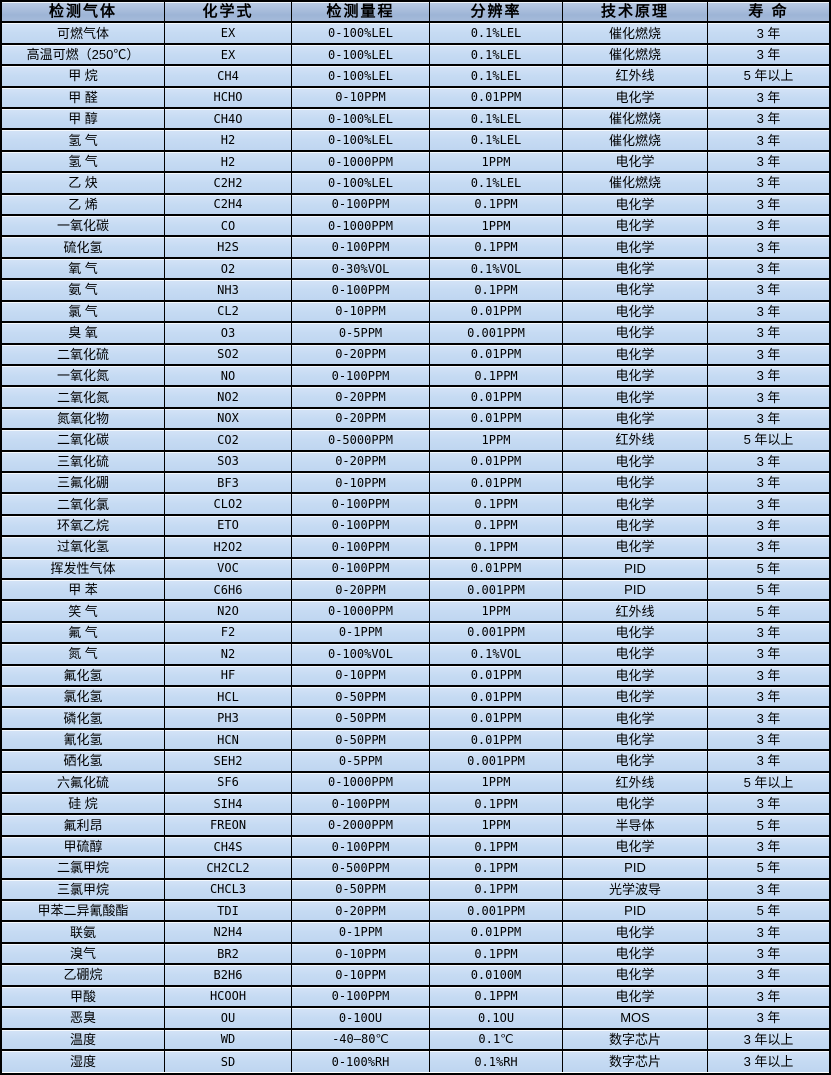 The width and height of the screenshot is (831, 1075). Describe the element at coordinates (228, 633) in the screenshot. I see `cell-chemical-formula: F2` at that location.